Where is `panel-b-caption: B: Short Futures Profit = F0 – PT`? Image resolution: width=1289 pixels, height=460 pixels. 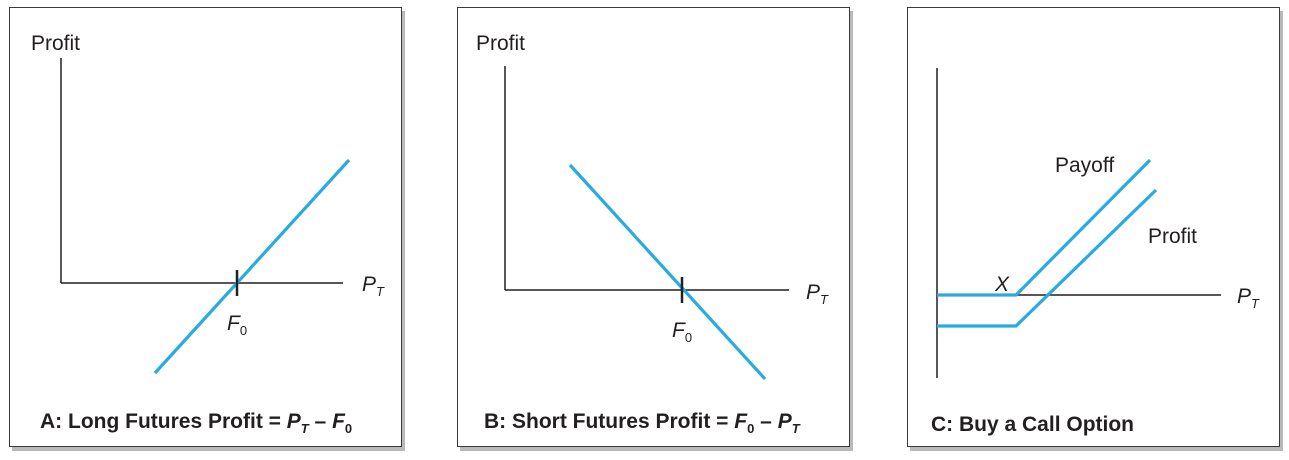
panel-b-caption: B: Short Futures Profit = F0 – PT is located at coordinates (642, 423).